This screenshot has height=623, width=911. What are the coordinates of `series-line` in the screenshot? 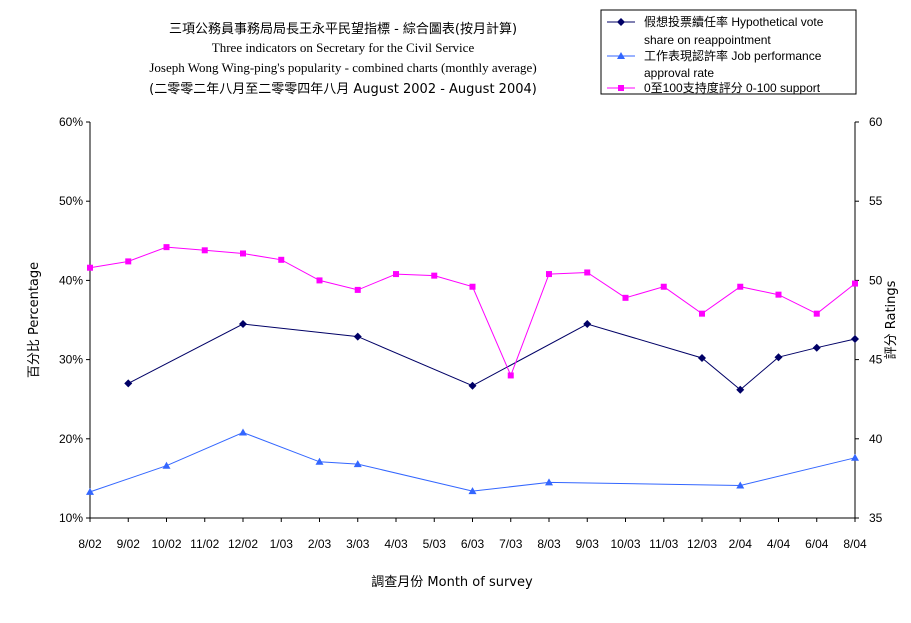 It's located at (492, 357).